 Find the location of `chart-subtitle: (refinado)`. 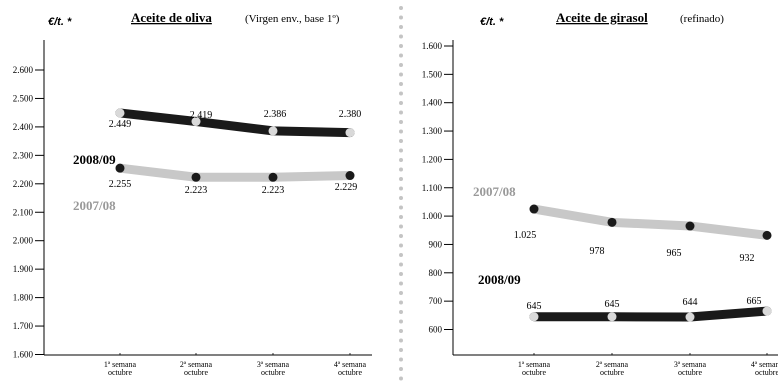

chart-subtitle: (refinado) is located at coordinates (702, 19).